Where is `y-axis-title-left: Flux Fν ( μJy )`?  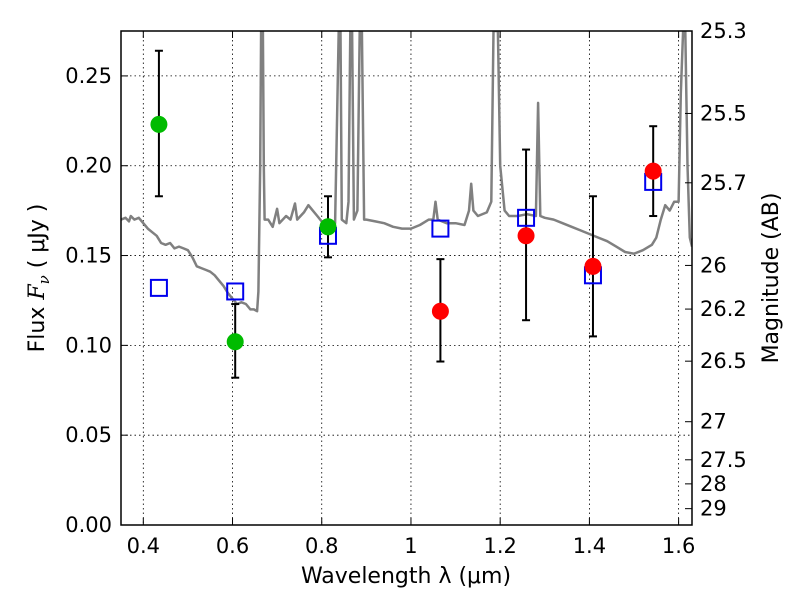 y-axis-title-left: Flux Fν ( μJy ) is located at coordinates (39, 278).